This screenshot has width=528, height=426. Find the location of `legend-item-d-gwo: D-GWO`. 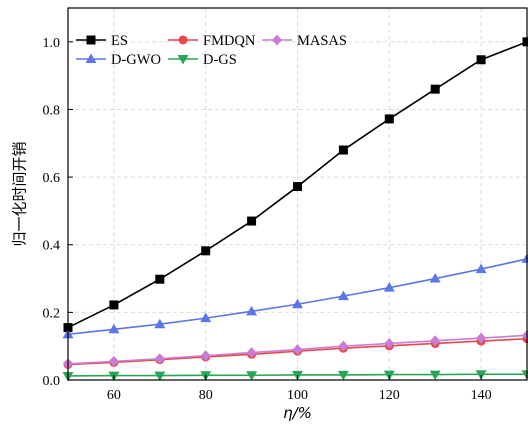

legend-item-d-gwo: D-GWO is located at coordinates (118, 60).